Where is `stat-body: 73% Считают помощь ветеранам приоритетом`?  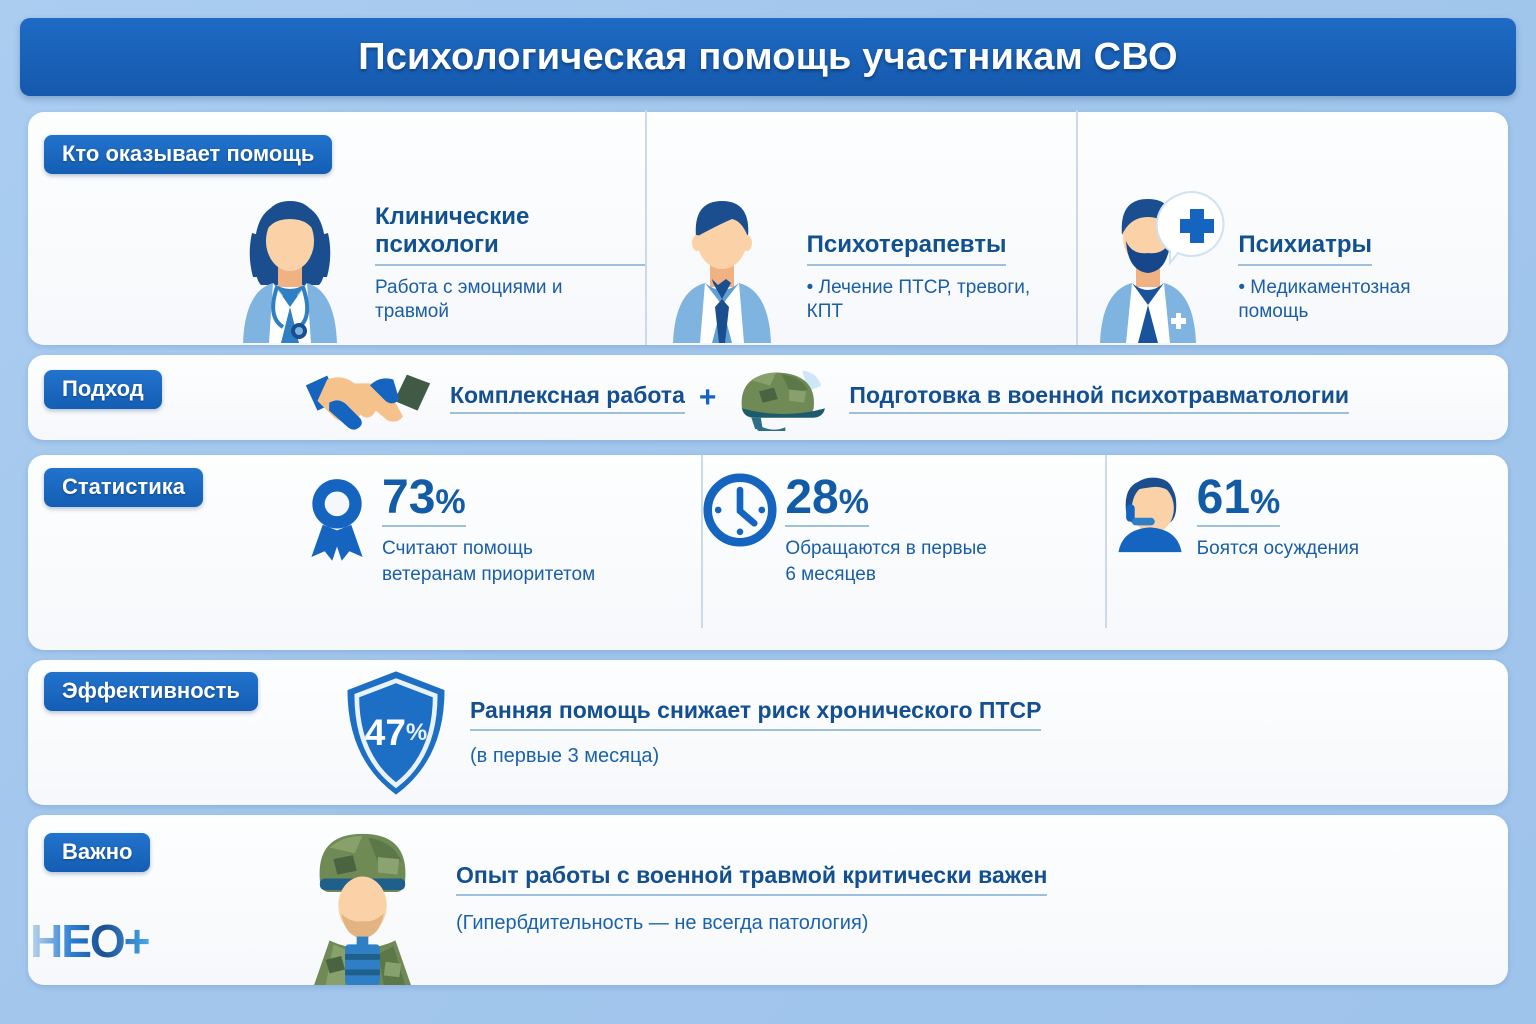 stat-body: 73% Считают помощь ветеранам приоритетом is located at coordinates (489, 530).